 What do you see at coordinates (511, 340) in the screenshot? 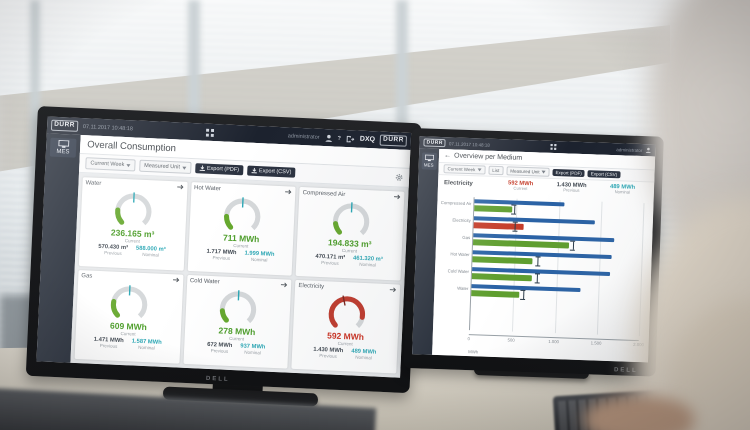
I see `x-tick-label: 500` at bounding box center [511, 340].